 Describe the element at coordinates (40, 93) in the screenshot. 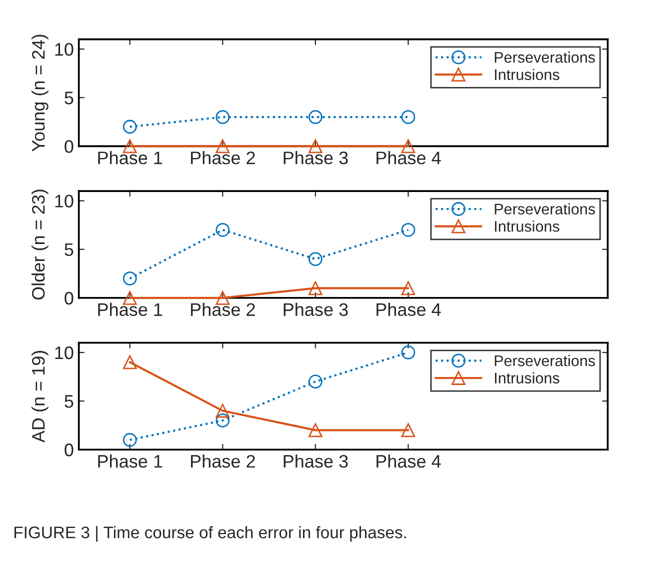

I see `y-axis-title: Young (n = 24)` at that location.